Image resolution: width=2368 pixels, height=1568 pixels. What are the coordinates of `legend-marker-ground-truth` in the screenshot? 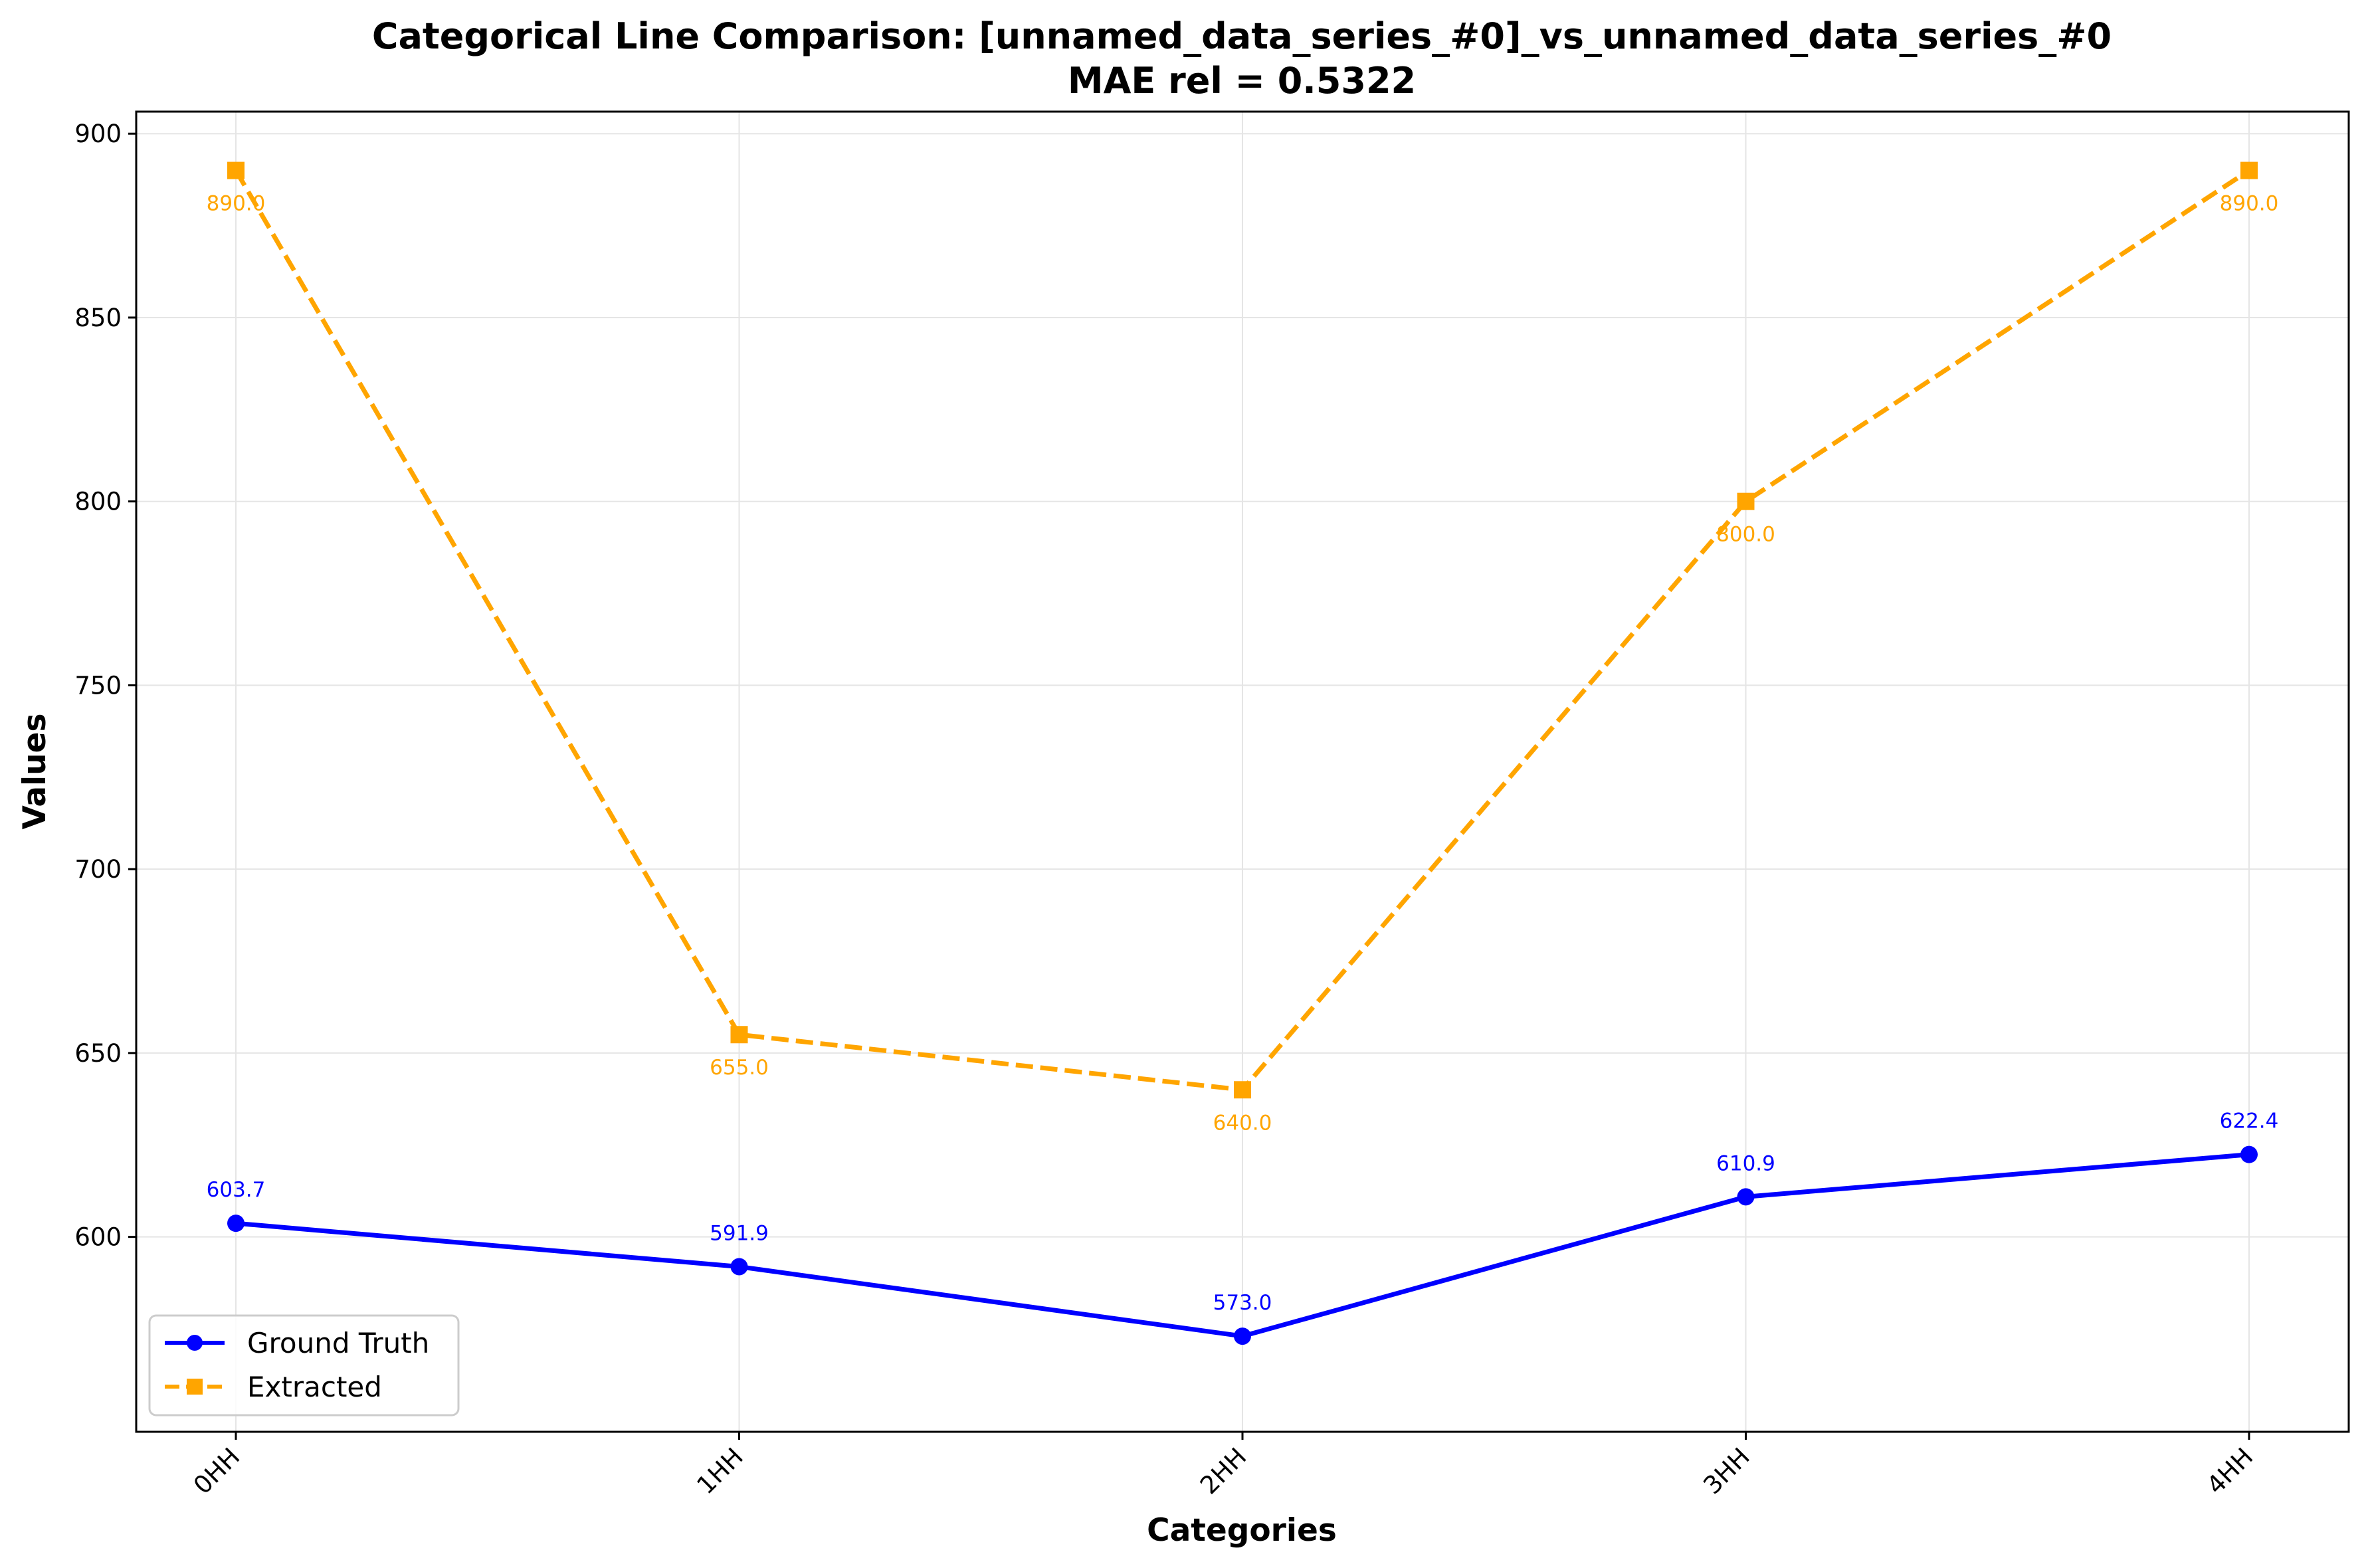 It's located at (195, 1343).